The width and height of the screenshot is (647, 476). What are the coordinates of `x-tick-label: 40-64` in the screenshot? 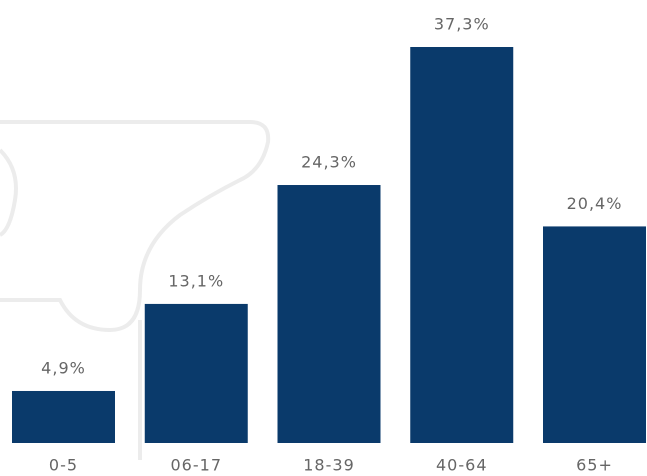 It's located at (462, 465).